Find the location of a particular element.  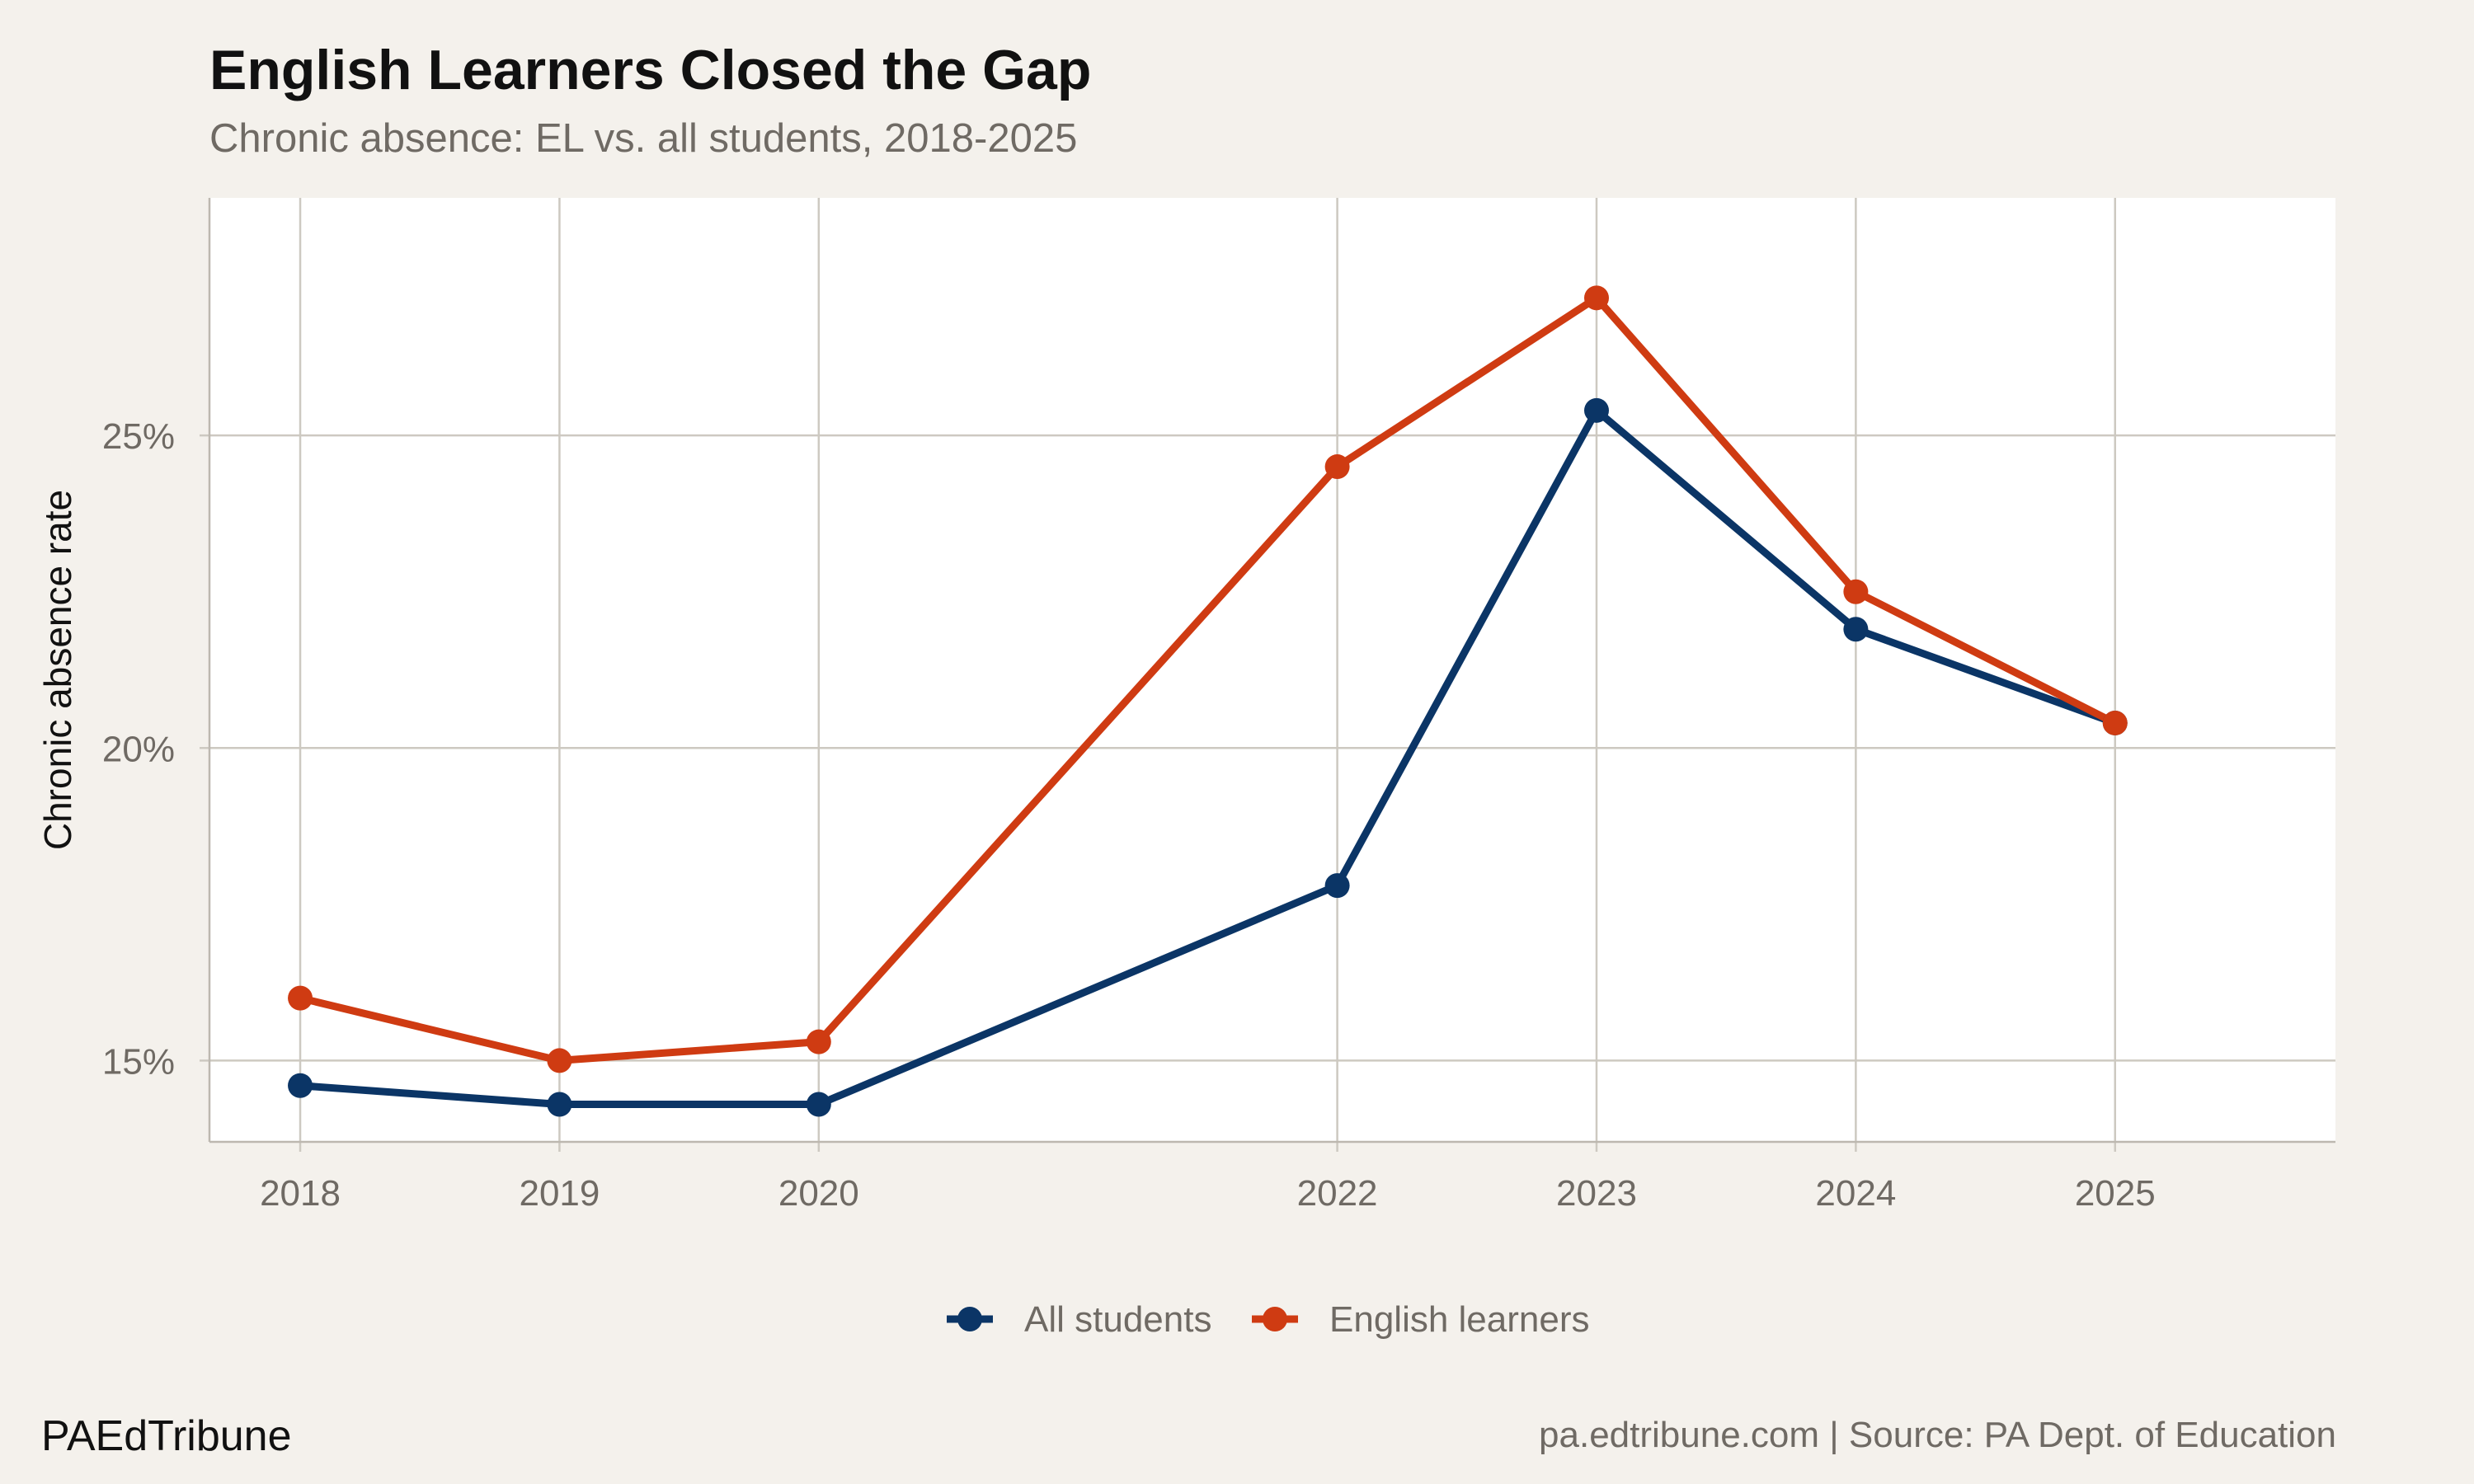

x-tick-label: 2019 is located at coordinates (559, 1193).